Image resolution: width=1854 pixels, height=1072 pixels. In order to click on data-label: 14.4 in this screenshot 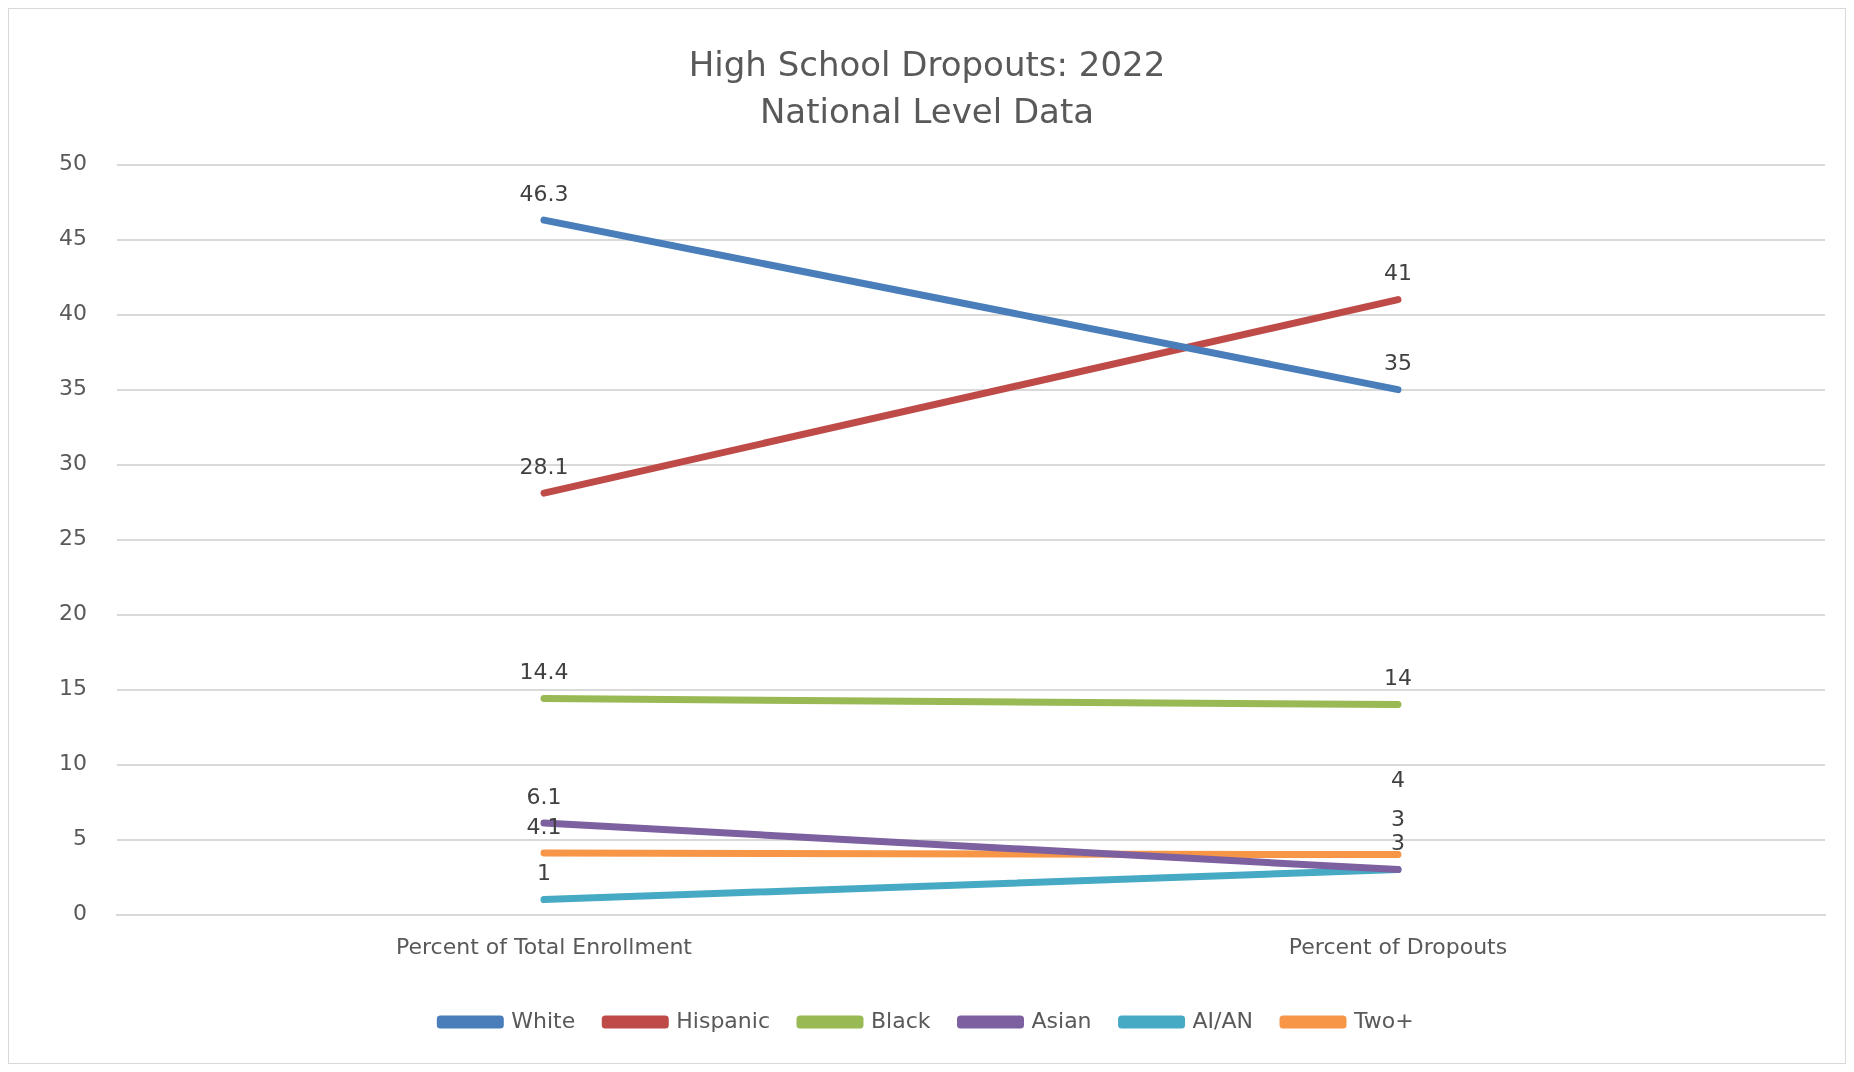, I will do `click(544, 672)`.